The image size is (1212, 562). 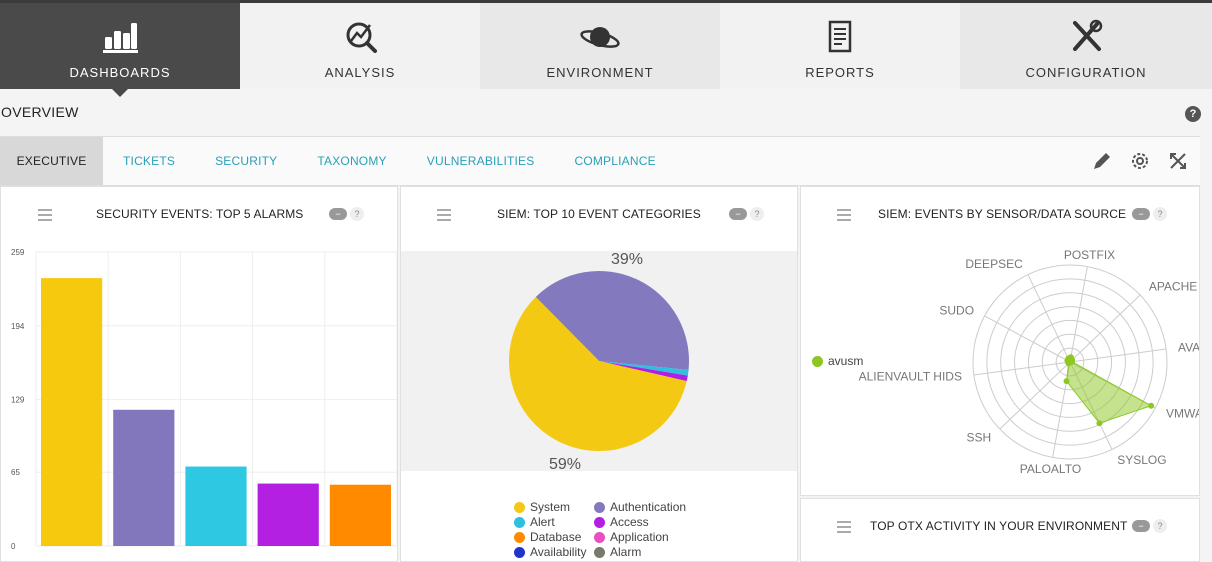 I want to click on tab-executive: EXECUTIVE, so click(x=51, y=161).